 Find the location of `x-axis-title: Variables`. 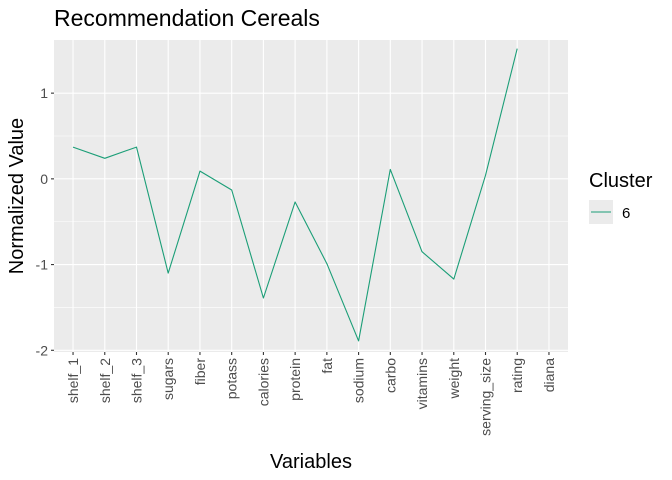

x-axis-title: Variables is located at coordinates (311, 462).